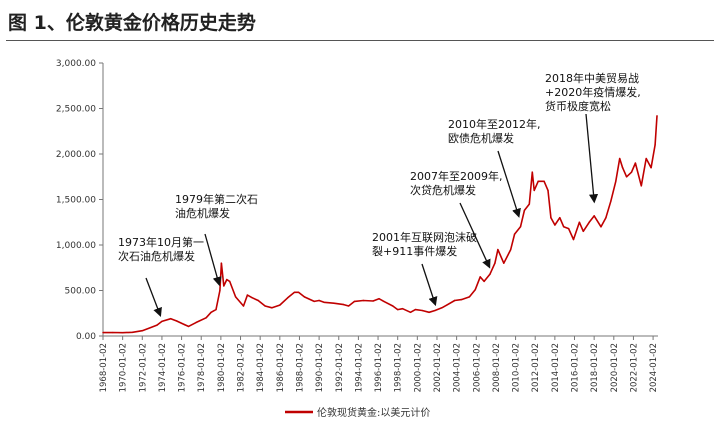  I want to click on annotation-text: 2018年中美贸易战+2020年疫情爆发,货币极度宽松, so click(593, 92).